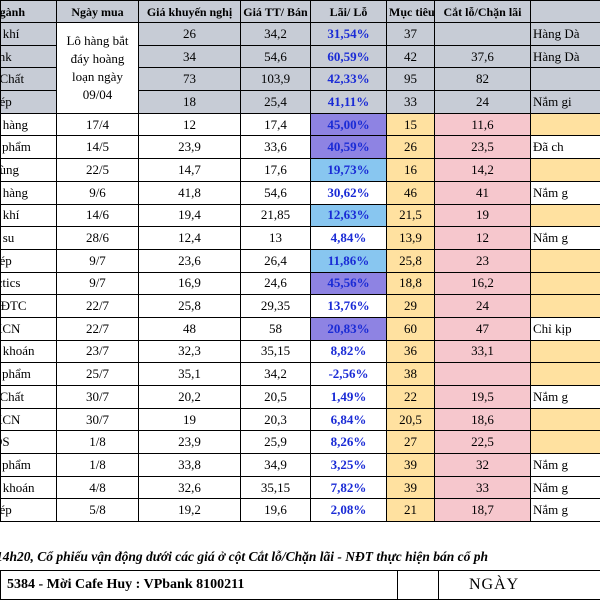 This screenshot has width=600, height=600. I want to click on footer-date-label: NGÀY, so click(519, 585).